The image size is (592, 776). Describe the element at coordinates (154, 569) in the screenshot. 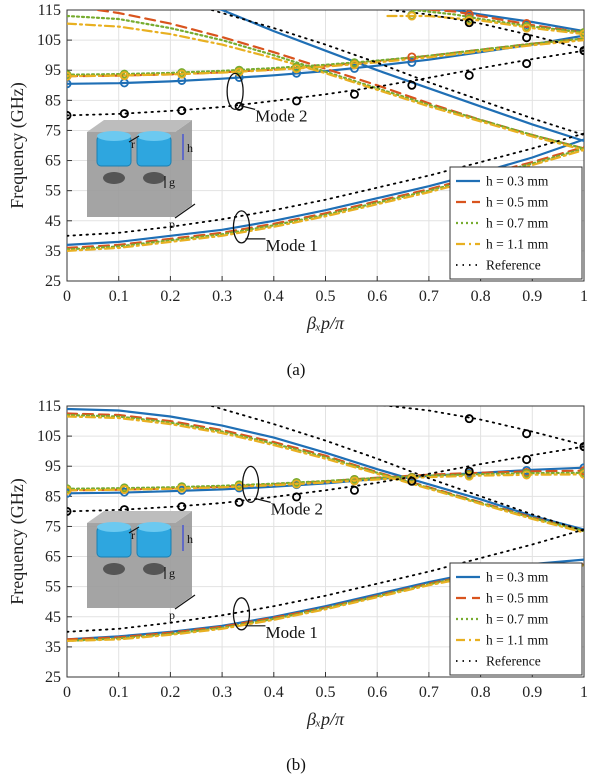

I see `pin-shadow-right` at that location.